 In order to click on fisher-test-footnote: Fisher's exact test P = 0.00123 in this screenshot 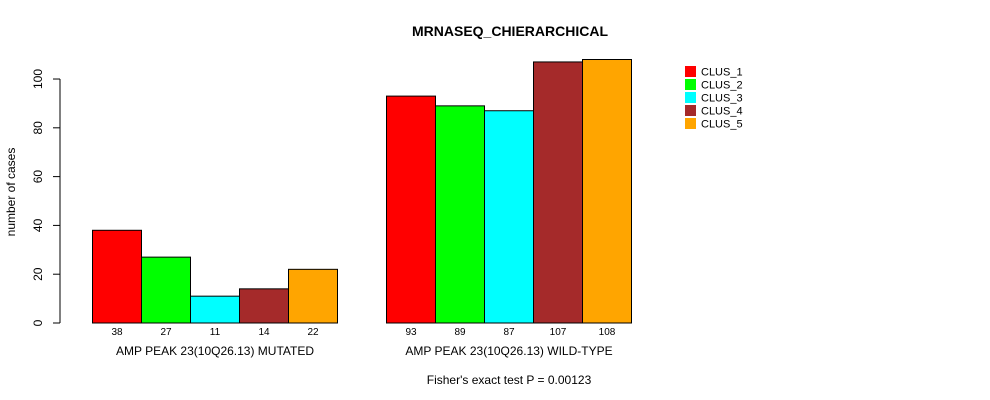, I will do `click(509, 380)`.